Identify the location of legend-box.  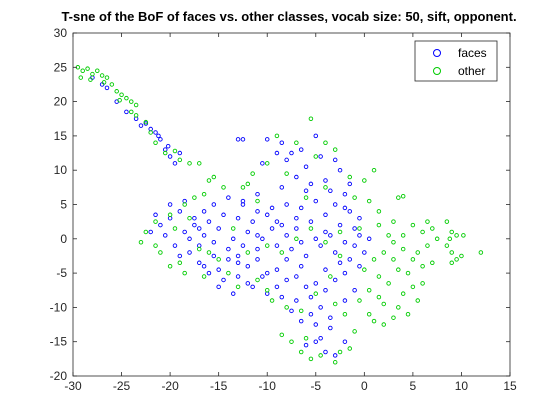
(456, 61).